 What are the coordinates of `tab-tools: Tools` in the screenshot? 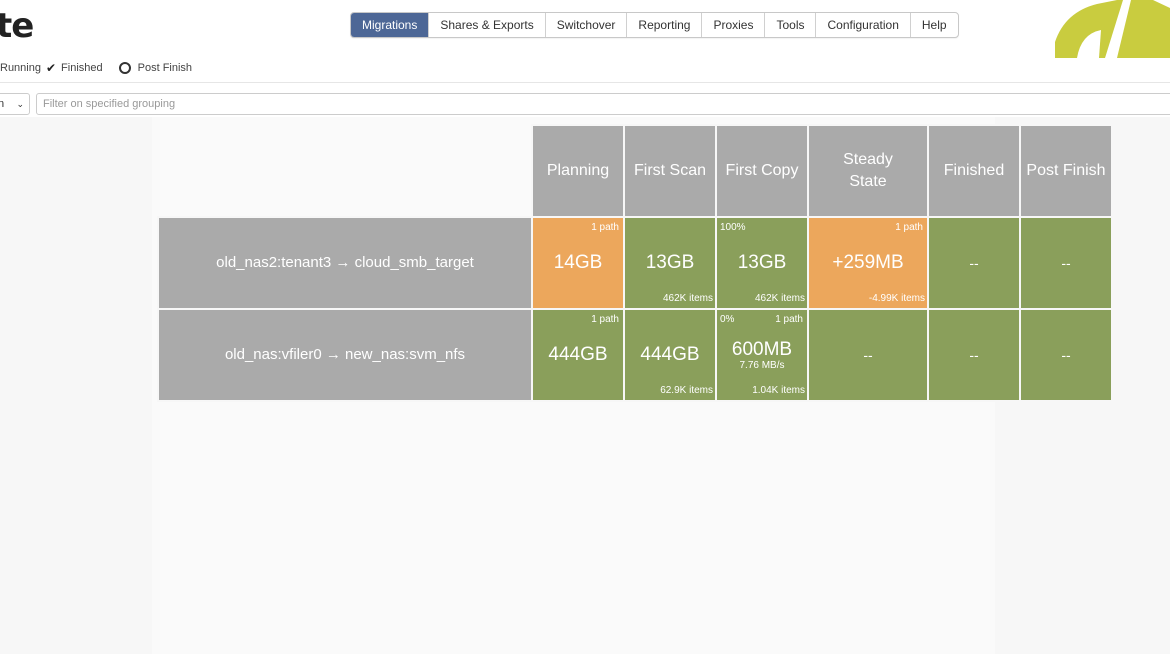 It's located at (791, 25).